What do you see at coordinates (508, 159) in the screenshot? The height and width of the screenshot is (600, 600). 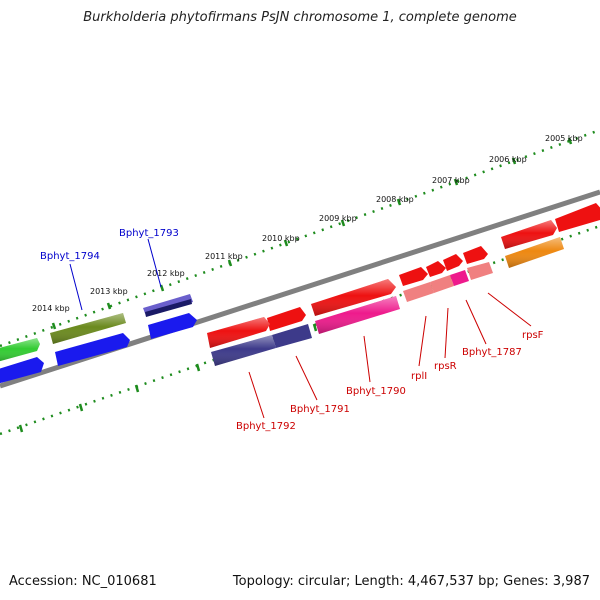 I see `tick-label: 2006 kbp` at bounding box center [508, 159].